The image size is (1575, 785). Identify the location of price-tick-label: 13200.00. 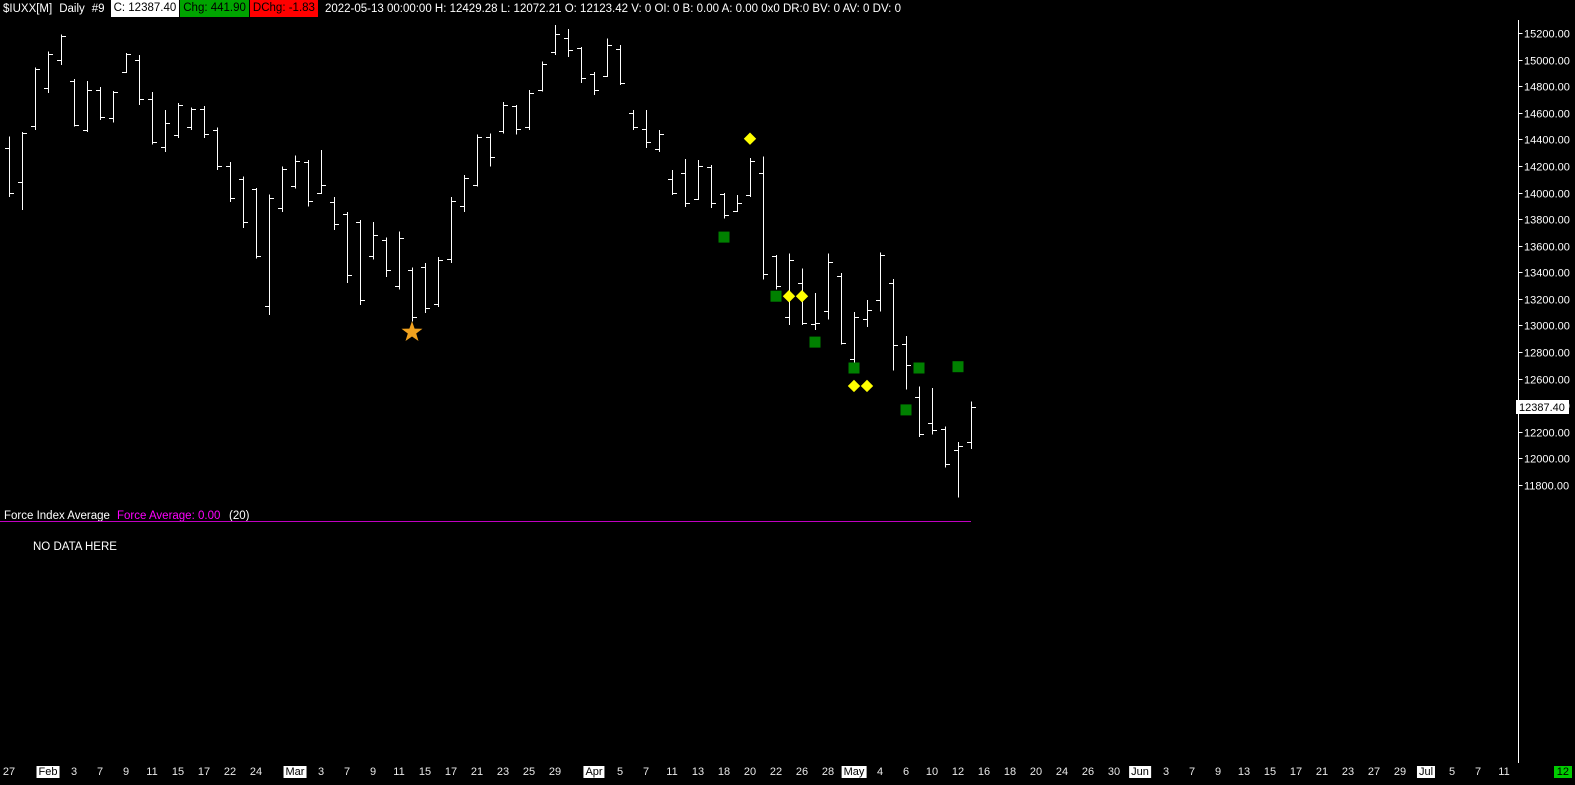
(1547, 301).